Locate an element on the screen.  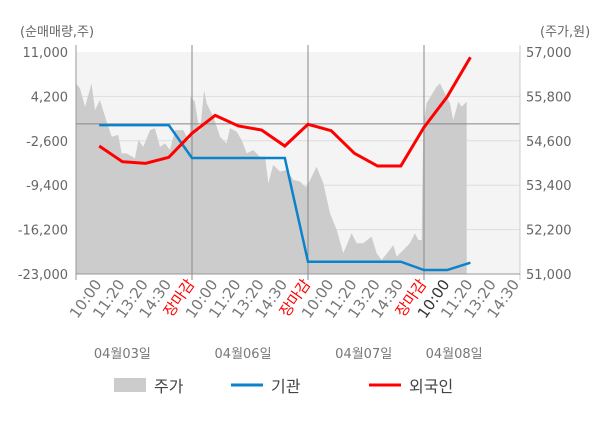
left-axis-label: (순매매량,주) is located at coordinates (57, 32).